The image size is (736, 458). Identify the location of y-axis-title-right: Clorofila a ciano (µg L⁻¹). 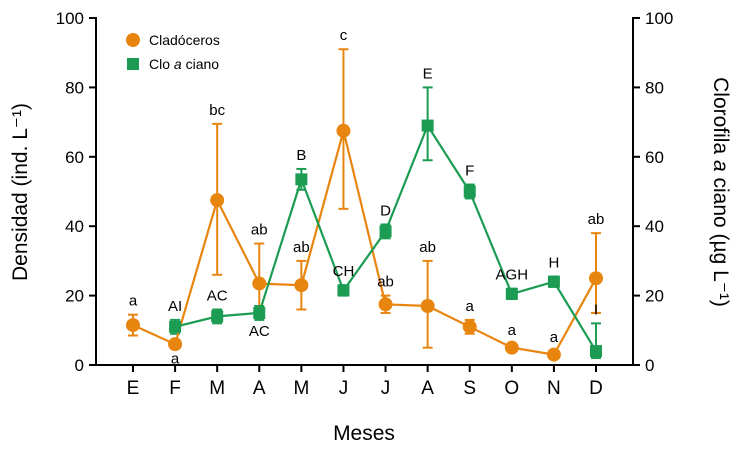
(720, 192).